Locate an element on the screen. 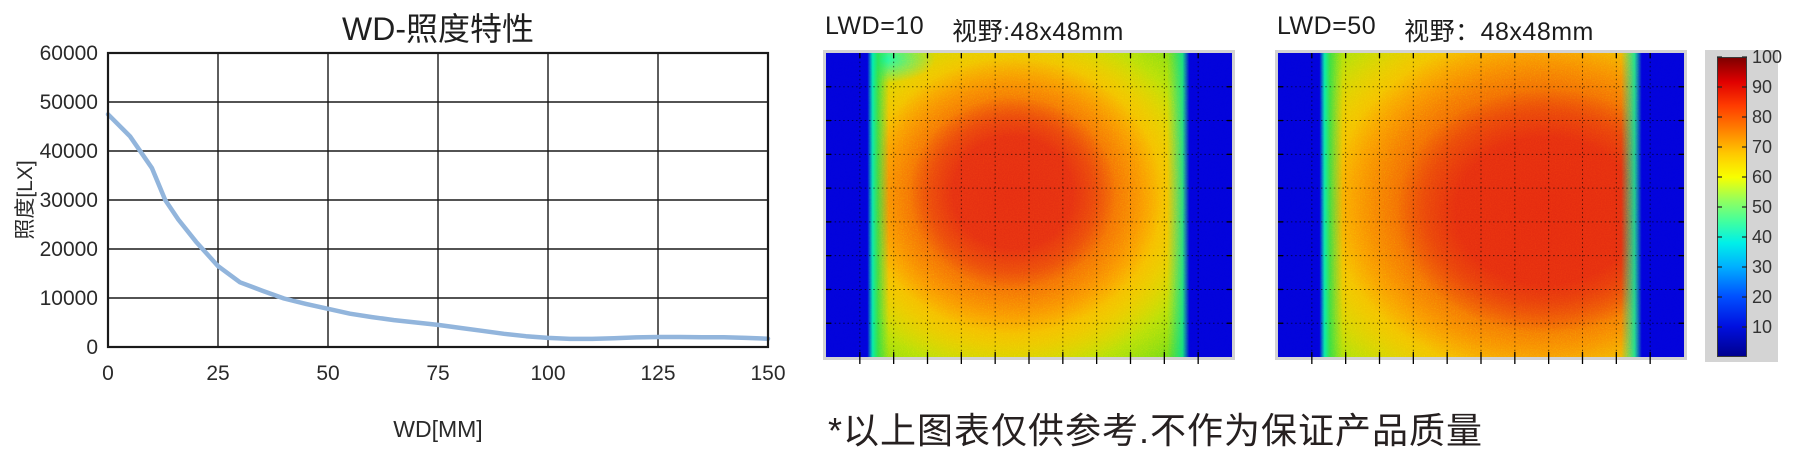  y-tick-label: 20000 is located at coordinates (69, 249).